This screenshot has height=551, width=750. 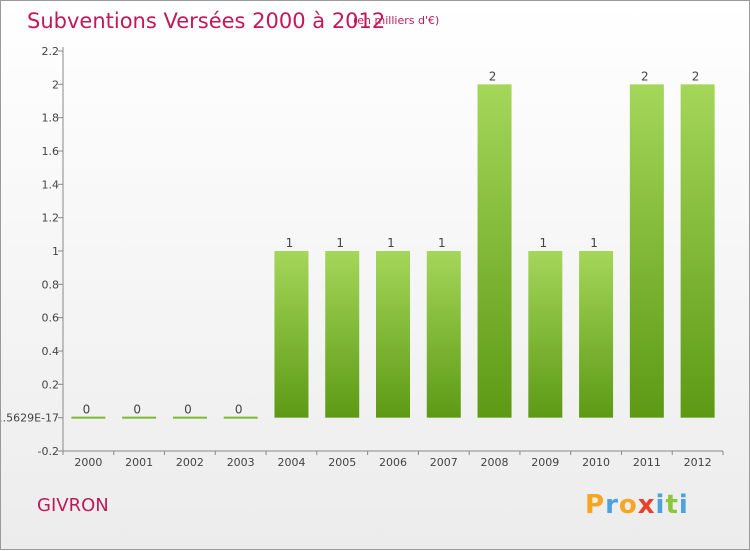 I want to click on y-tick-label: 0.6, so click(x=51, y=318).